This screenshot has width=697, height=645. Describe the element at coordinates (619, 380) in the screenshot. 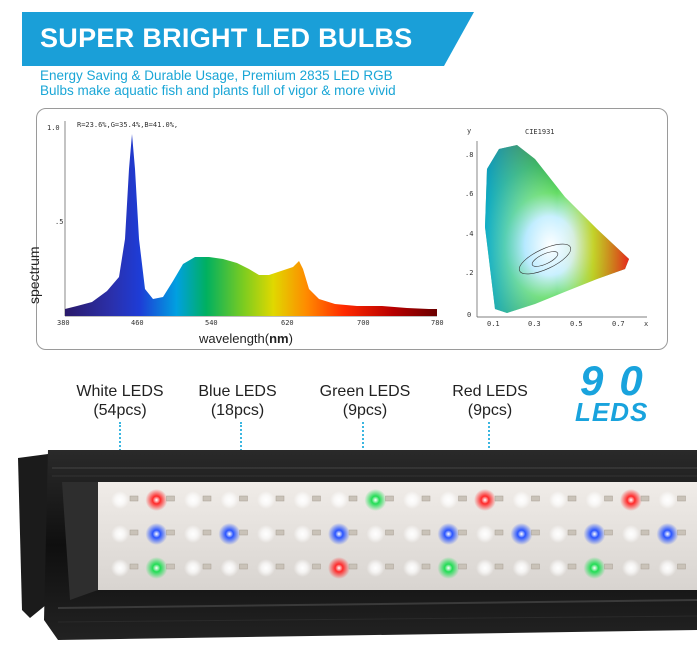

I see `led-total-number: 90` at that location.